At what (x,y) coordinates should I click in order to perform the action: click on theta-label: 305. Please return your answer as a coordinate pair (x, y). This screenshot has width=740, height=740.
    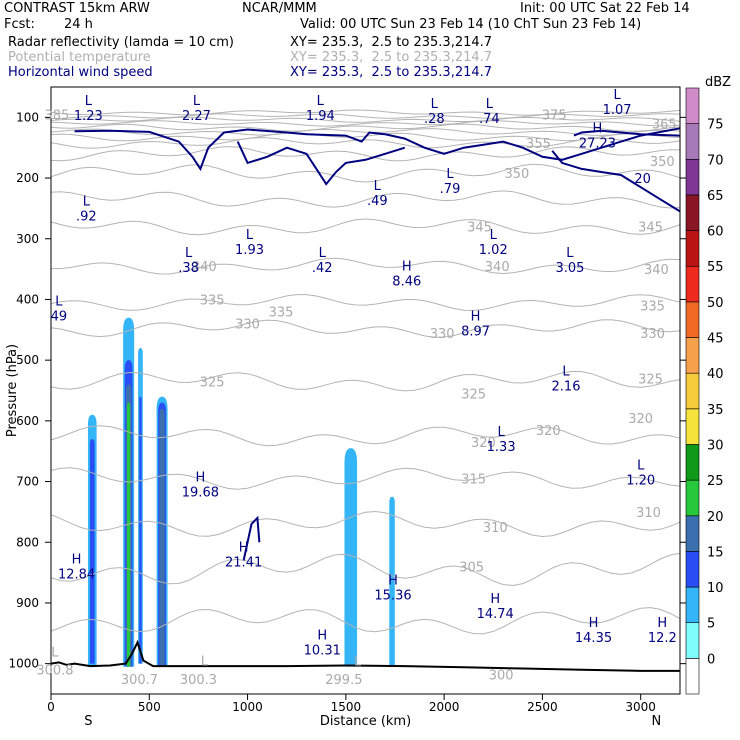
    Looking at the image, I should click on (471, 568).